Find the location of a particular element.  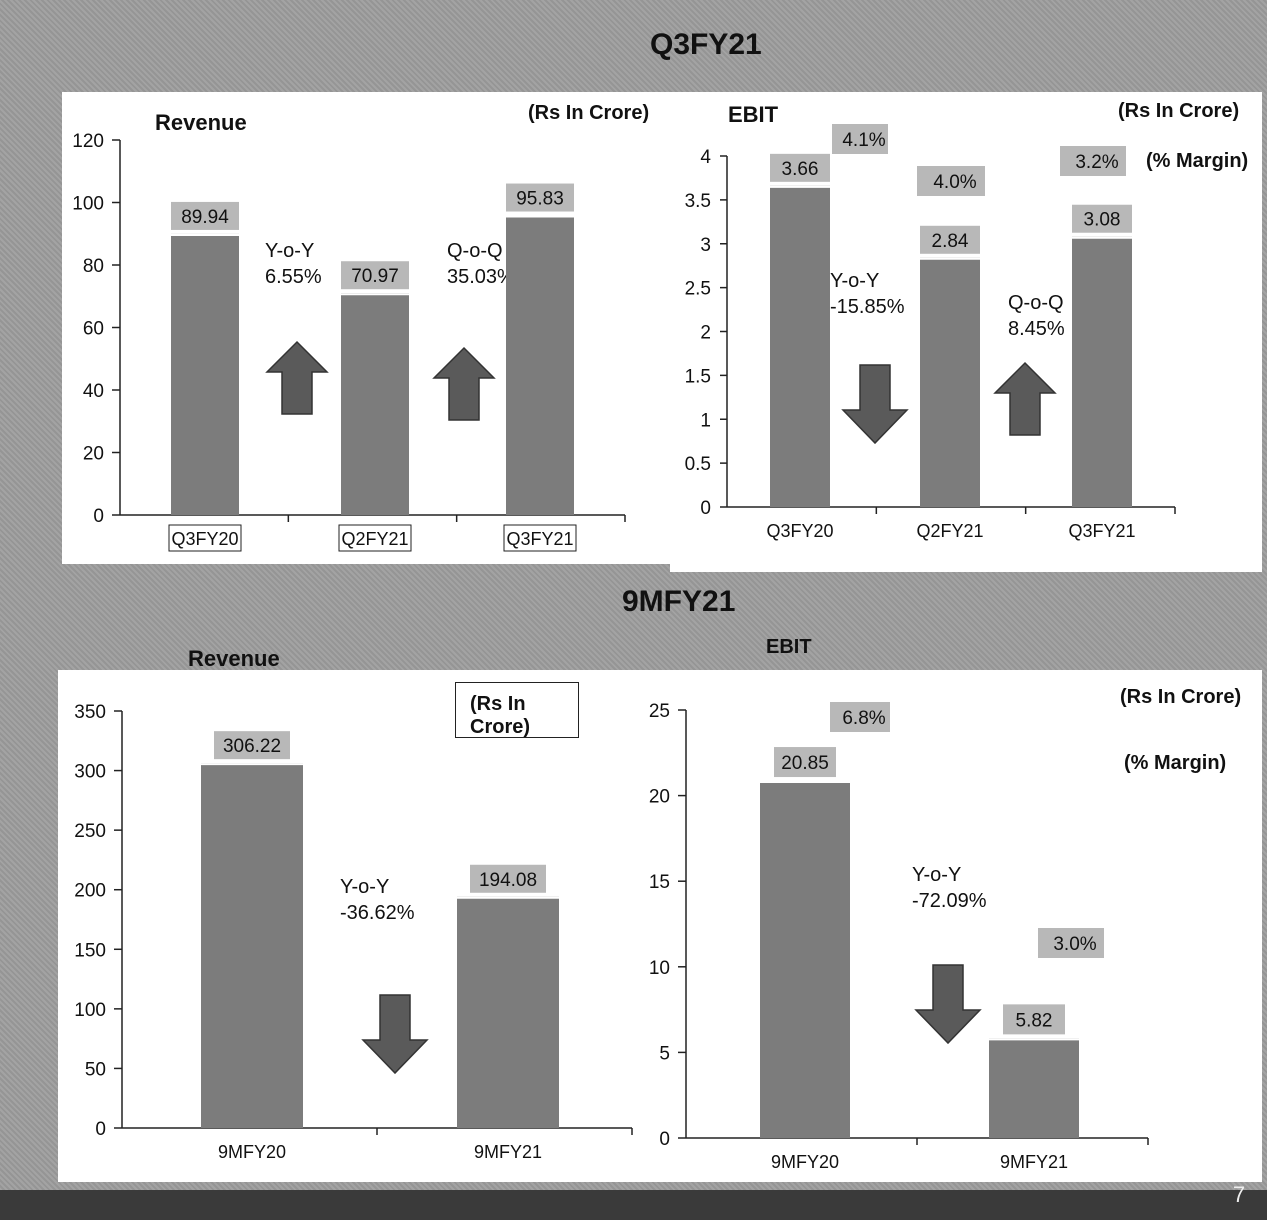

9m-ebit-category-label: 9MFY20 is located at coordinates (805, 1162).